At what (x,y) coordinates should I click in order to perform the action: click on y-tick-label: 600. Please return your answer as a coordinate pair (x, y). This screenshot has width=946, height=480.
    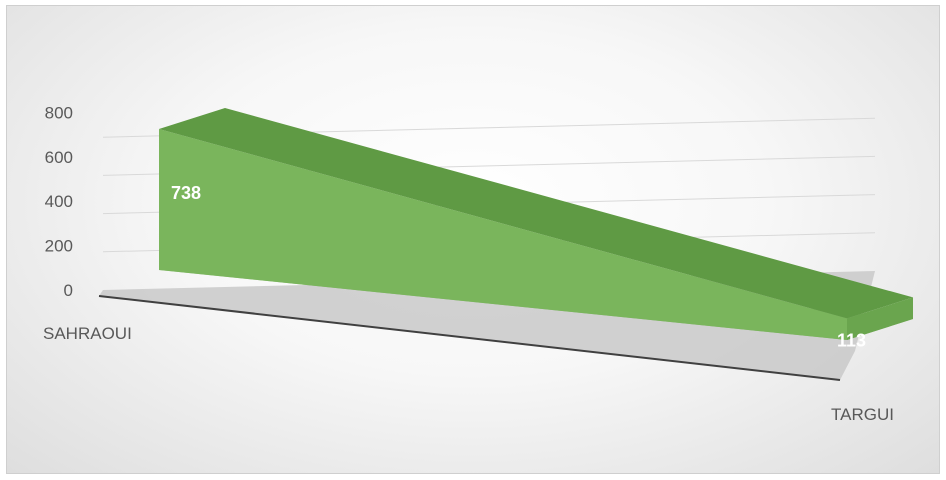
    Looking at the image, I should click on (59, 157).